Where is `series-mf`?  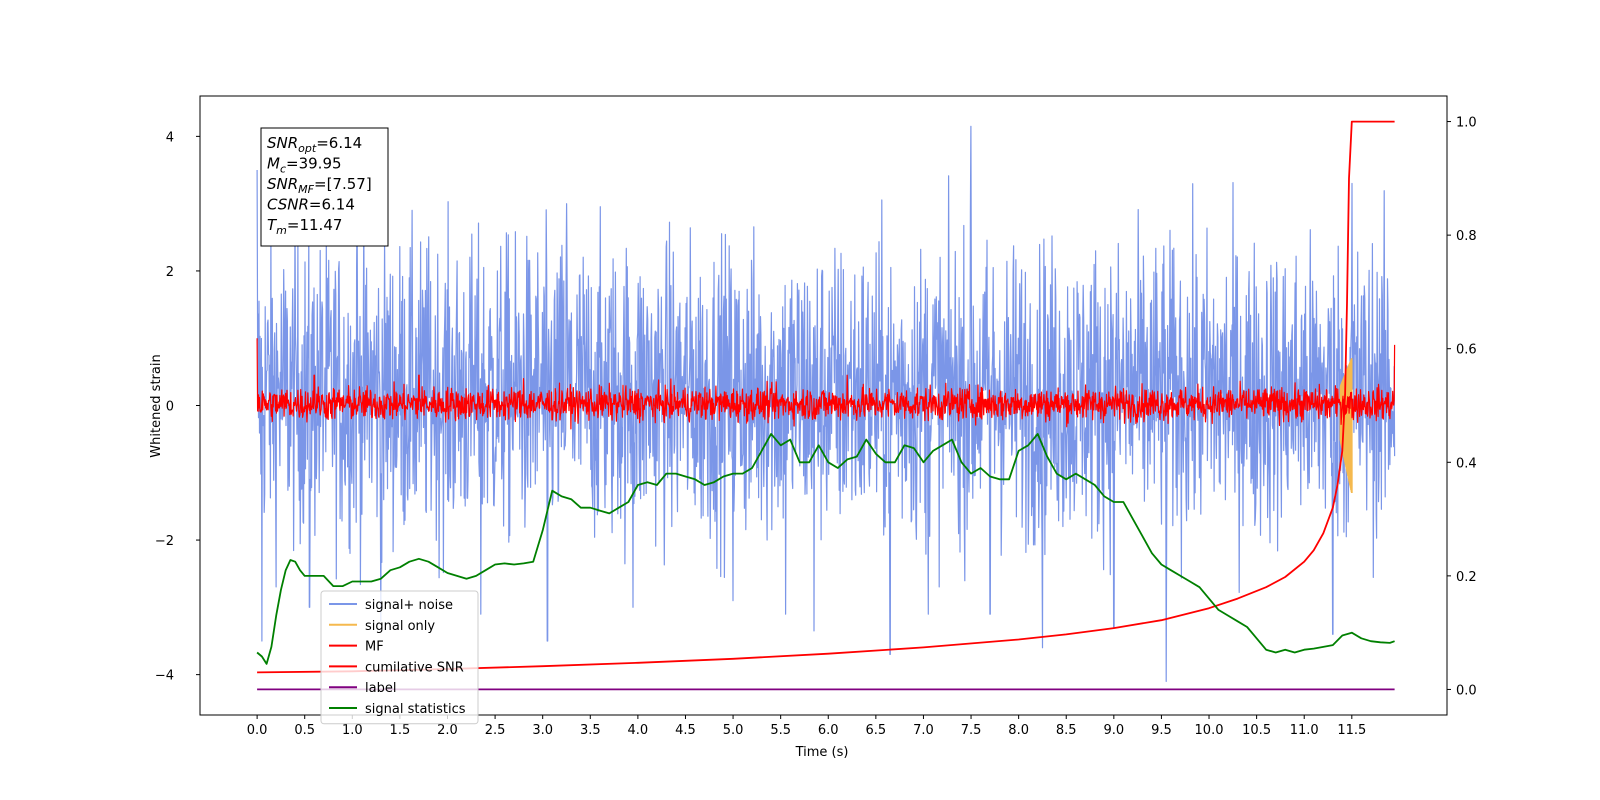
series-mf is located at coordinates (826, 384).